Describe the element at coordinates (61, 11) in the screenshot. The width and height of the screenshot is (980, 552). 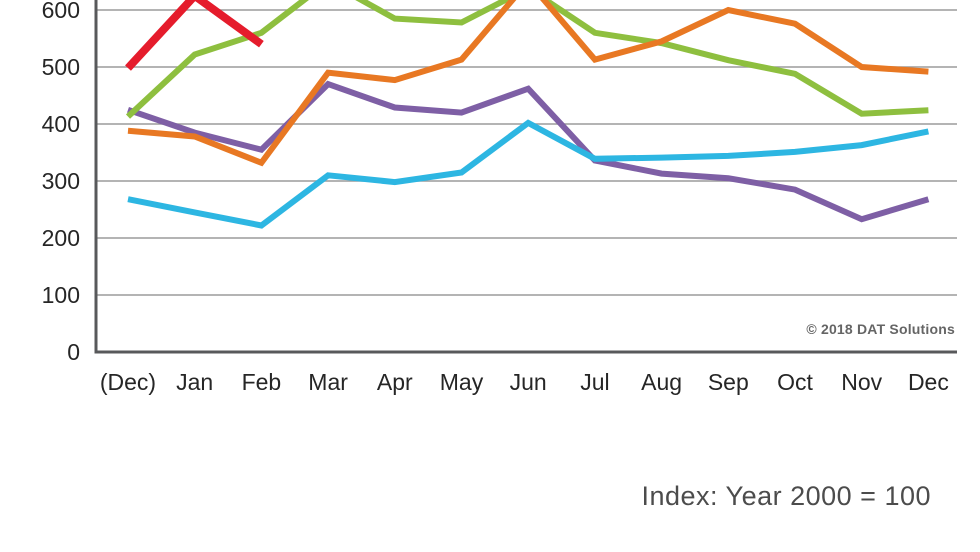
I see `y-axis-tick-label: 600` at that location.